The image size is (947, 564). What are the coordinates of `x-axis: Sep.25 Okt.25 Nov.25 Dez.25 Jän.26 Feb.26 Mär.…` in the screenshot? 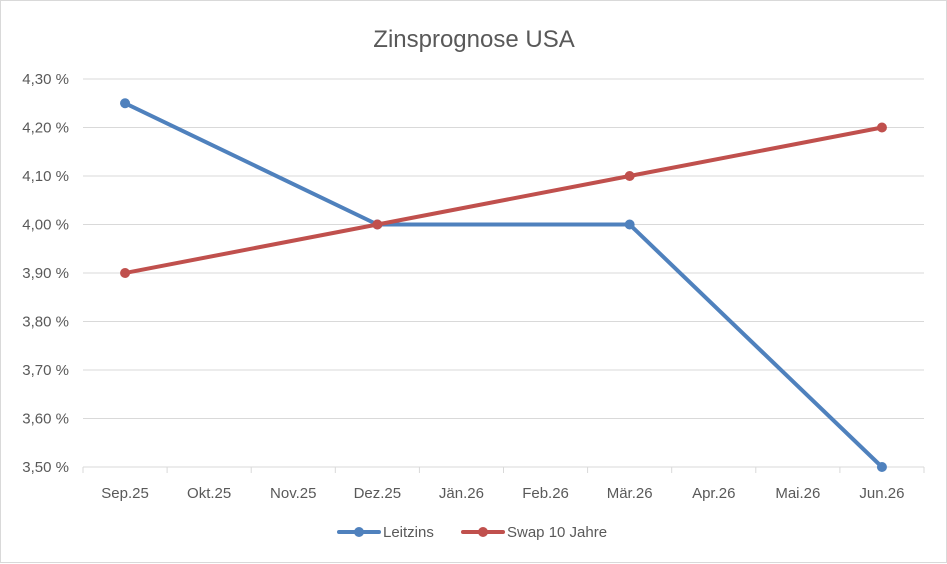 It's located at (503, 484).